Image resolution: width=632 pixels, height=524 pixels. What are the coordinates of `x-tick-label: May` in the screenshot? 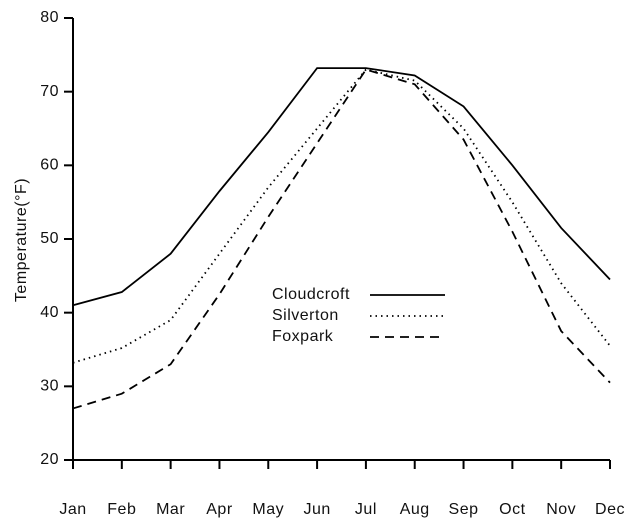 It's located at (268, 509).